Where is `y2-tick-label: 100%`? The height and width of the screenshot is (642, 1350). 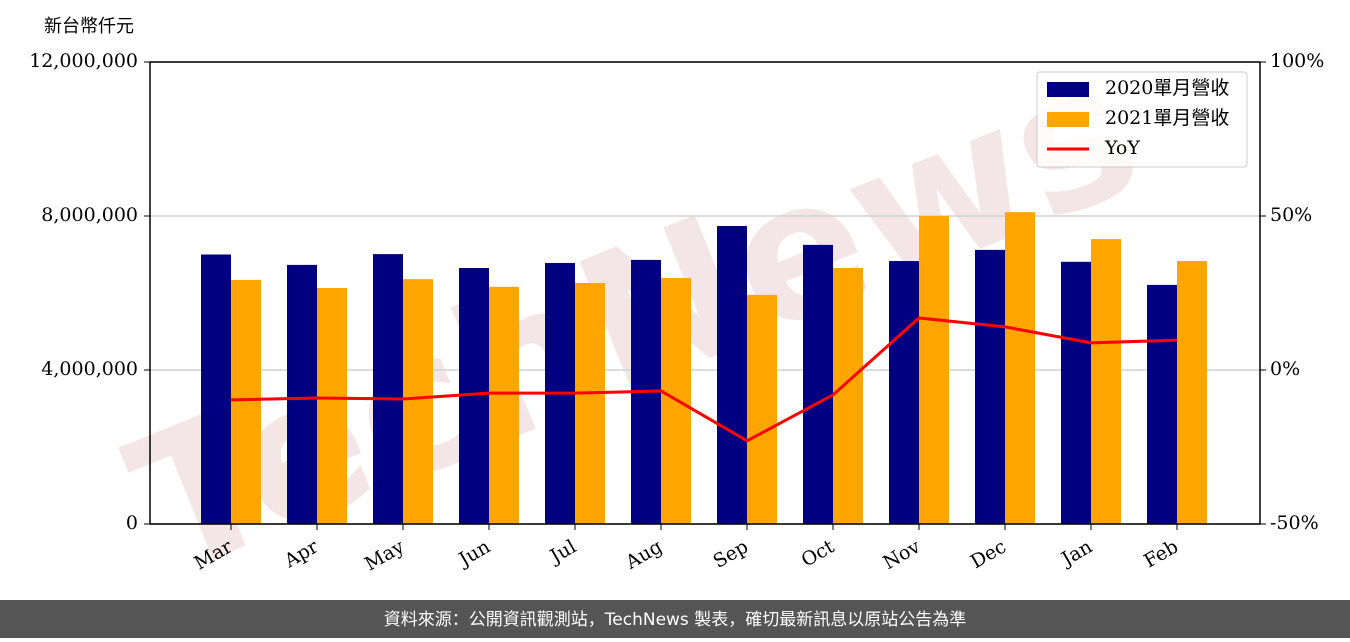
y2-tick-label: 100% is located at coordinates (1297, 61).